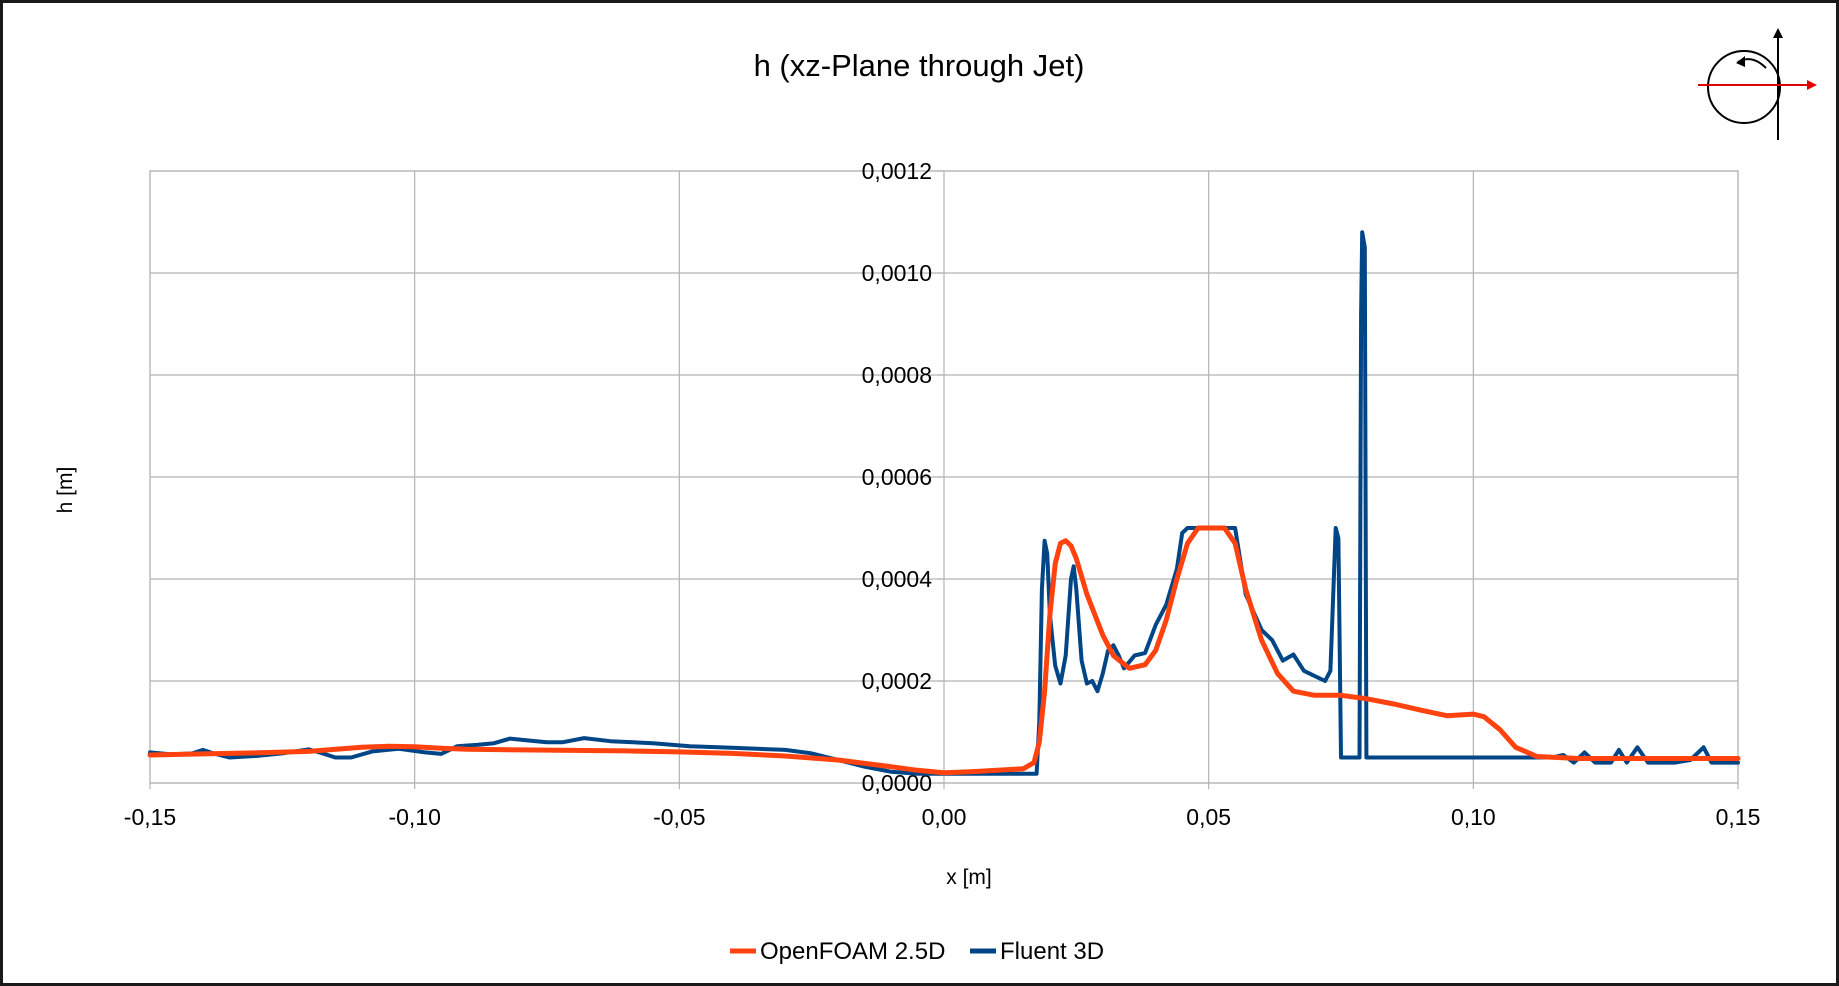  What do you see at coordinates (1473, 817) in the screenshot?
I see `x-tick-label: 0,10` at bounding box center [1473, 817].